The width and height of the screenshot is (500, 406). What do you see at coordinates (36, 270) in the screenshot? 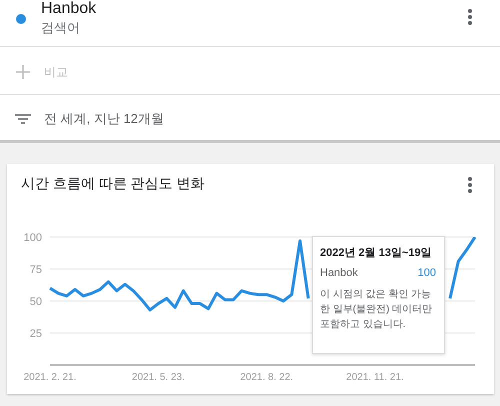
I see `y-tick-label: 75` at bounding box center [36, 270].